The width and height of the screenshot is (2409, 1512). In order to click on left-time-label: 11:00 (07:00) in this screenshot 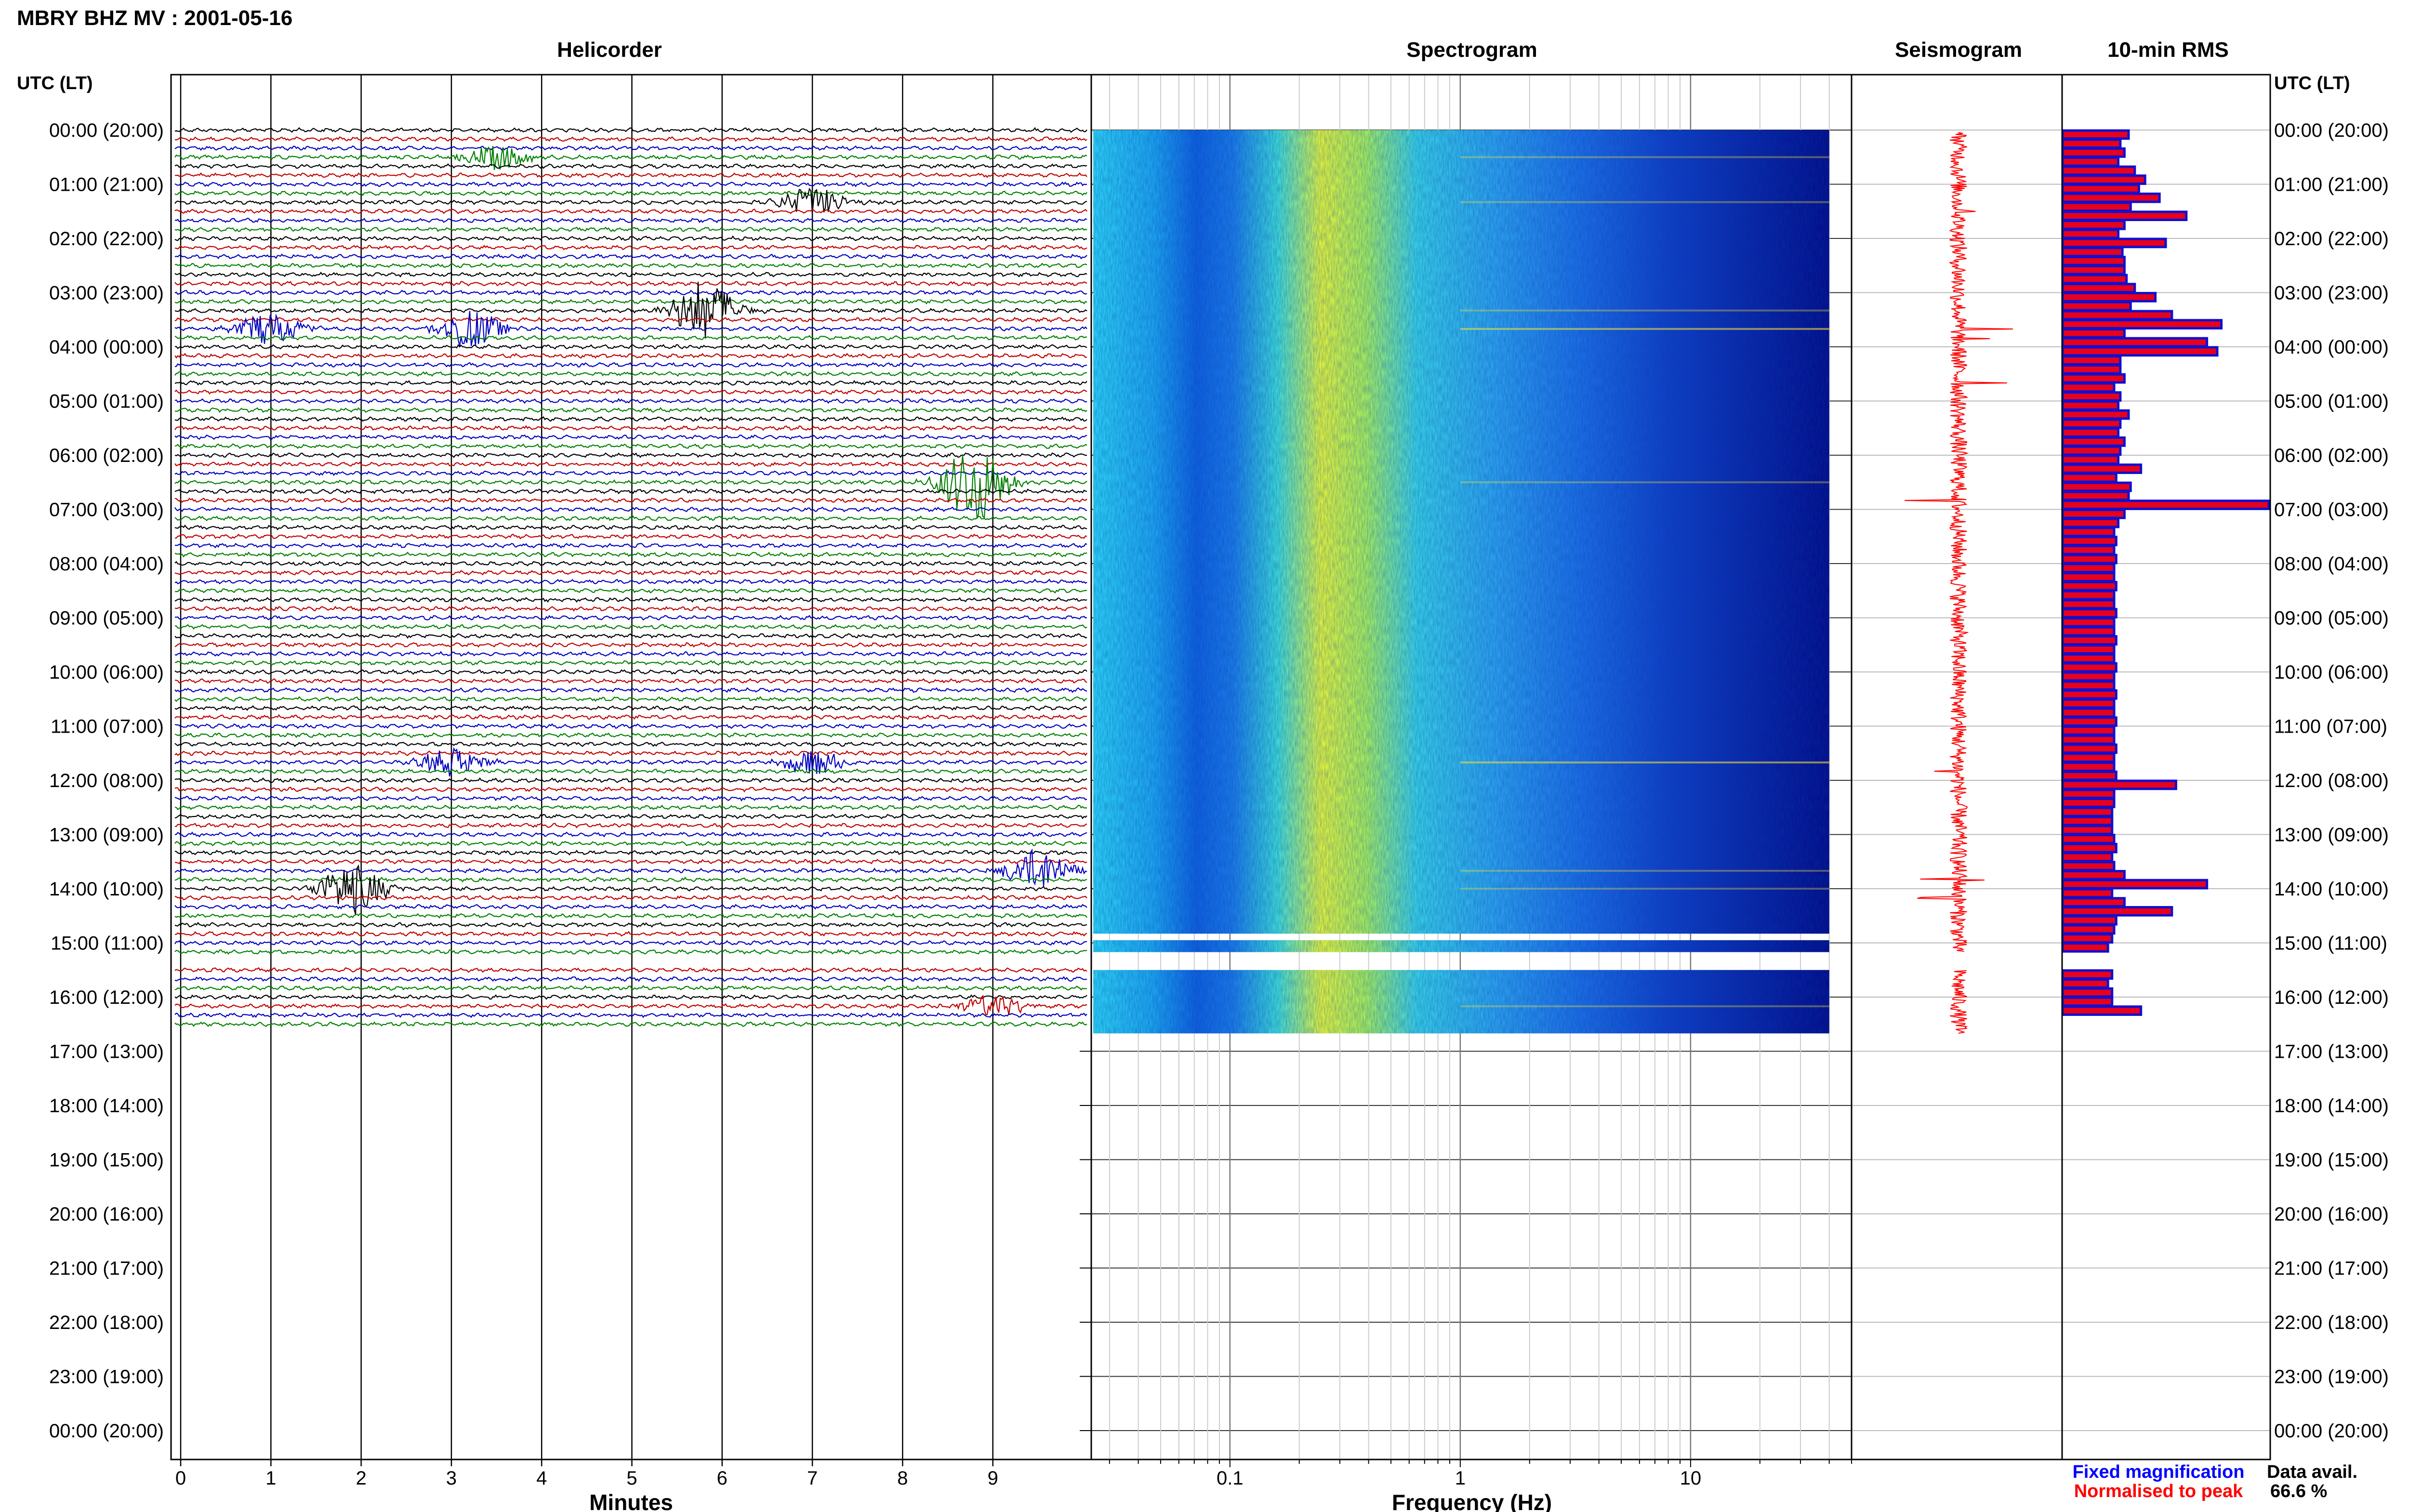, I will do `click(107, 726)`.